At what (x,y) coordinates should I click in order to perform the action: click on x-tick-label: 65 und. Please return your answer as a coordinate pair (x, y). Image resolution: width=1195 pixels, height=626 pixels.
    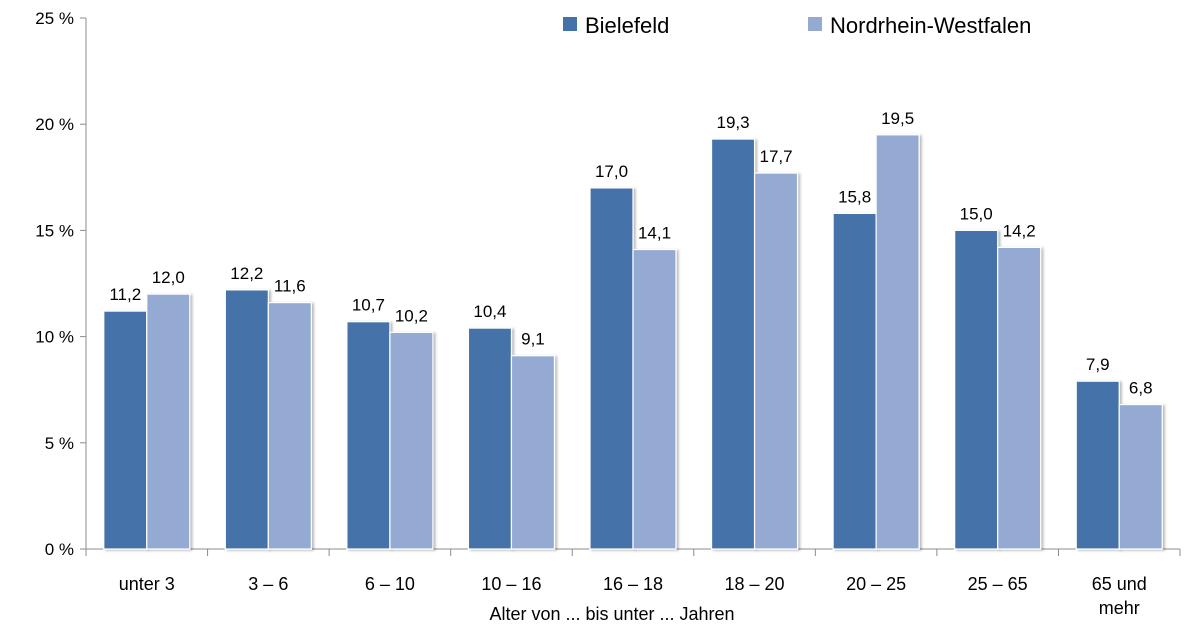
    Looking at the image, I should click on (1119, 584).